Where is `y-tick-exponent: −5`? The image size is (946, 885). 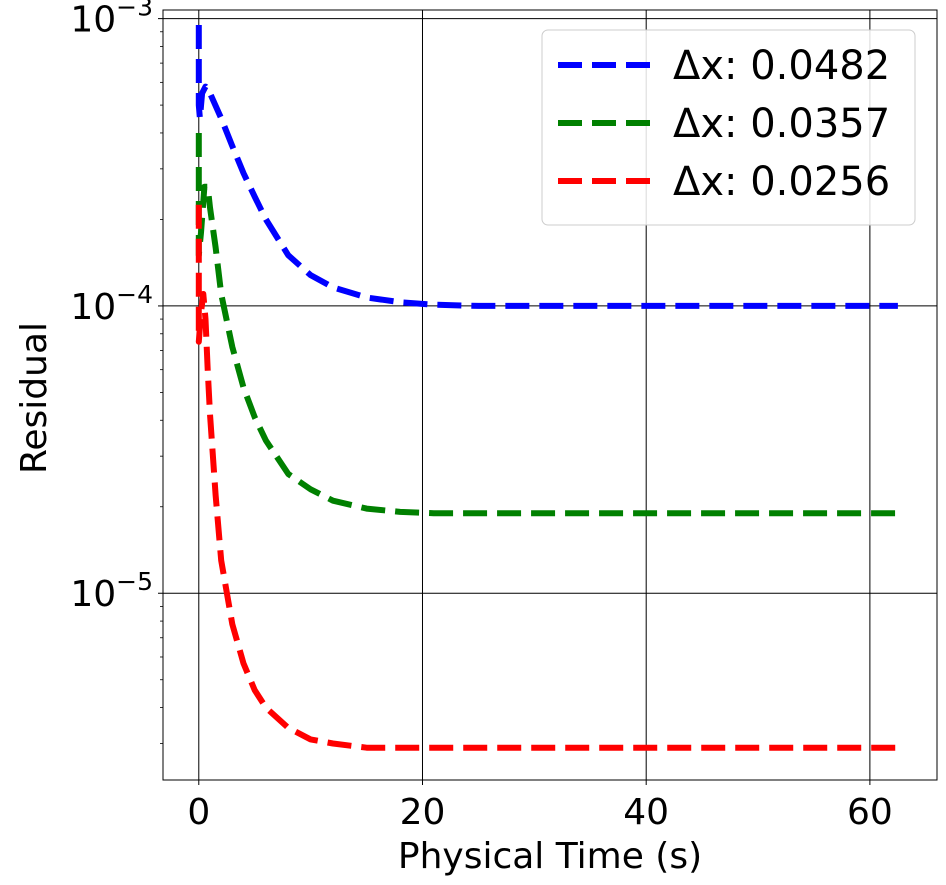 y-tick-exponent: −5 is located at coordinates (134, 581).